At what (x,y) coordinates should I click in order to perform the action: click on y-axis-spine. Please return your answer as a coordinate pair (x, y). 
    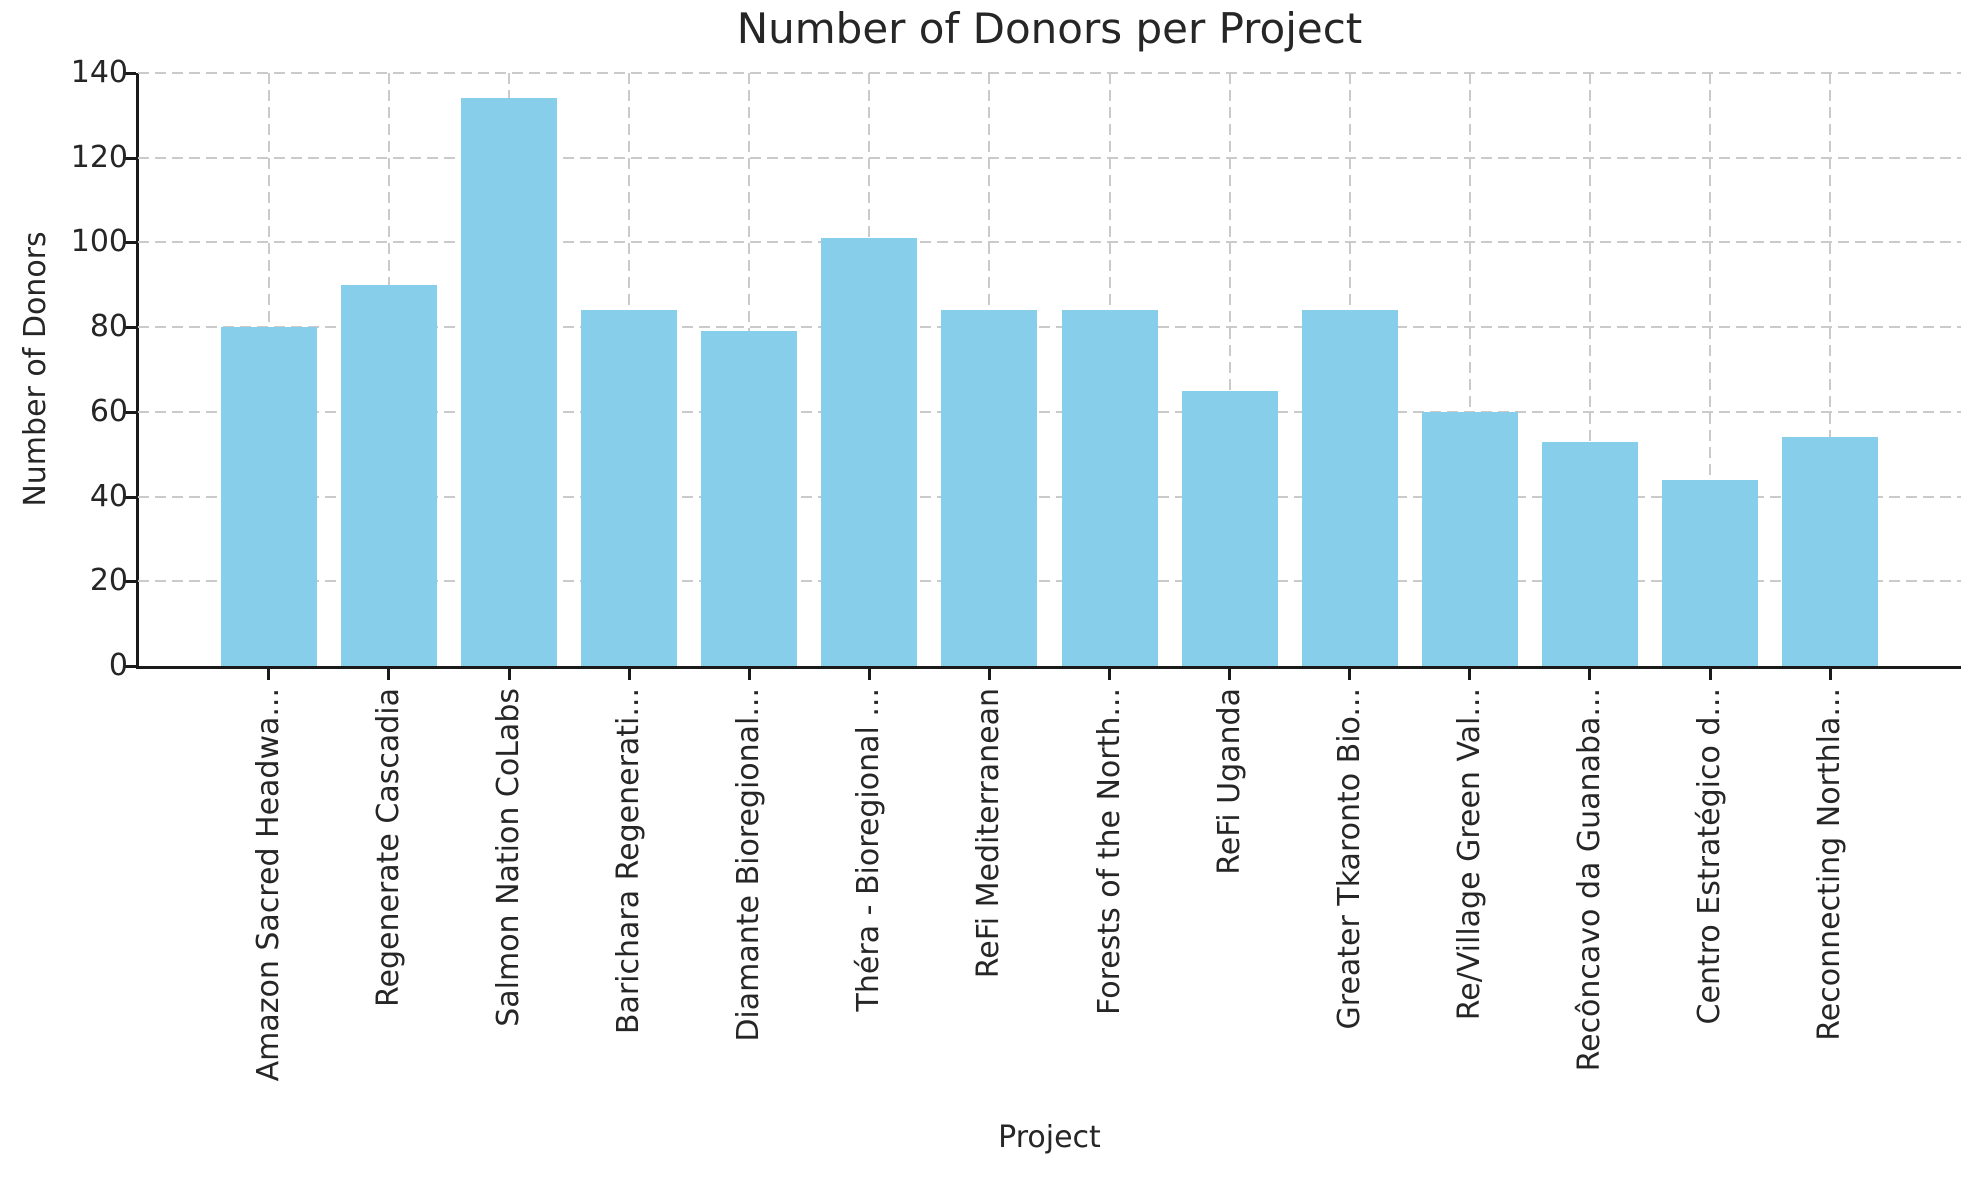
    Looking at the image, I should click on (137, 371).